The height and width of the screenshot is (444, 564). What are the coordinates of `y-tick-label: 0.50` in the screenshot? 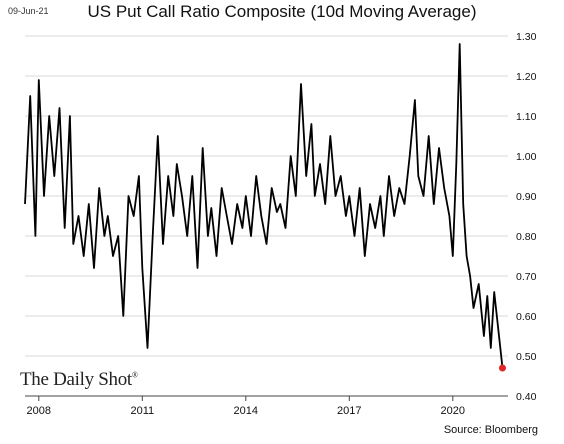 It's located at (526, 357).